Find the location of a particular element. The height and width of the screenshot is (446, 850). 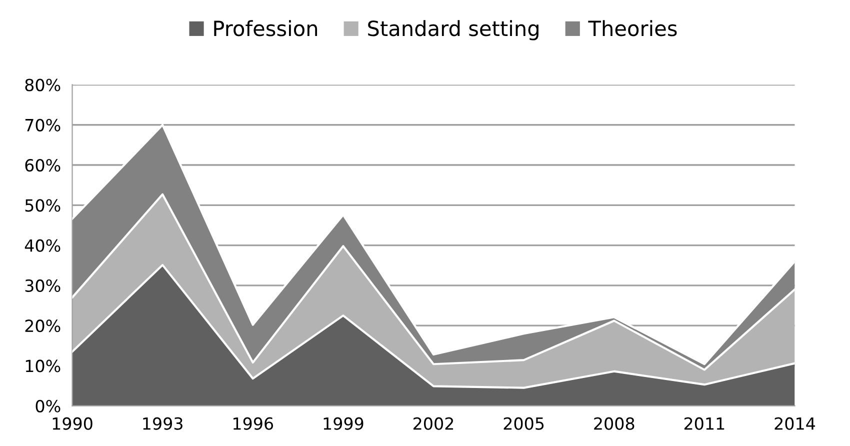

y-tick-label: 0% is located at coordinates (48, 406).